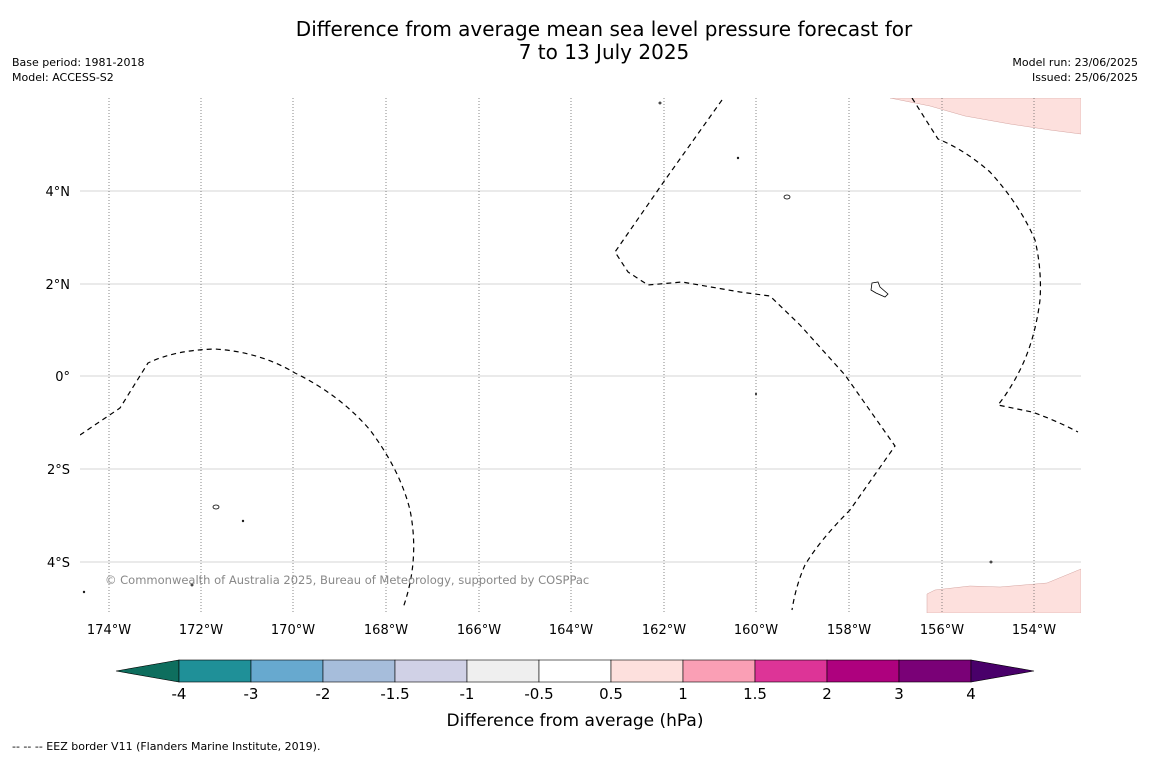 This screenshot has width=1150, height=758. What do you see at coordinates (1034, 630) in the screenshot?
I see `lon-label: 154°W` at bounding box center [1034, 630].